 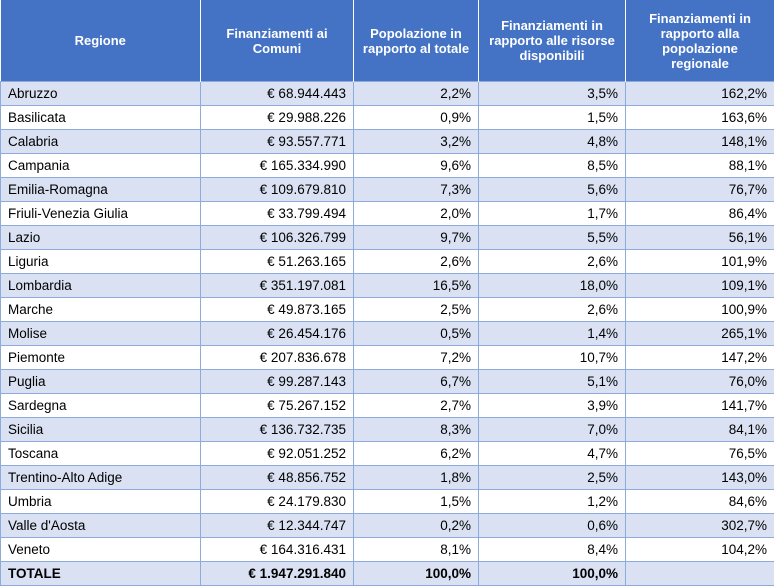 What do you see at coordinates (552, 382) in the screenshot?
I see `value-cell: 5,1%` at bounding box center [552, 382].